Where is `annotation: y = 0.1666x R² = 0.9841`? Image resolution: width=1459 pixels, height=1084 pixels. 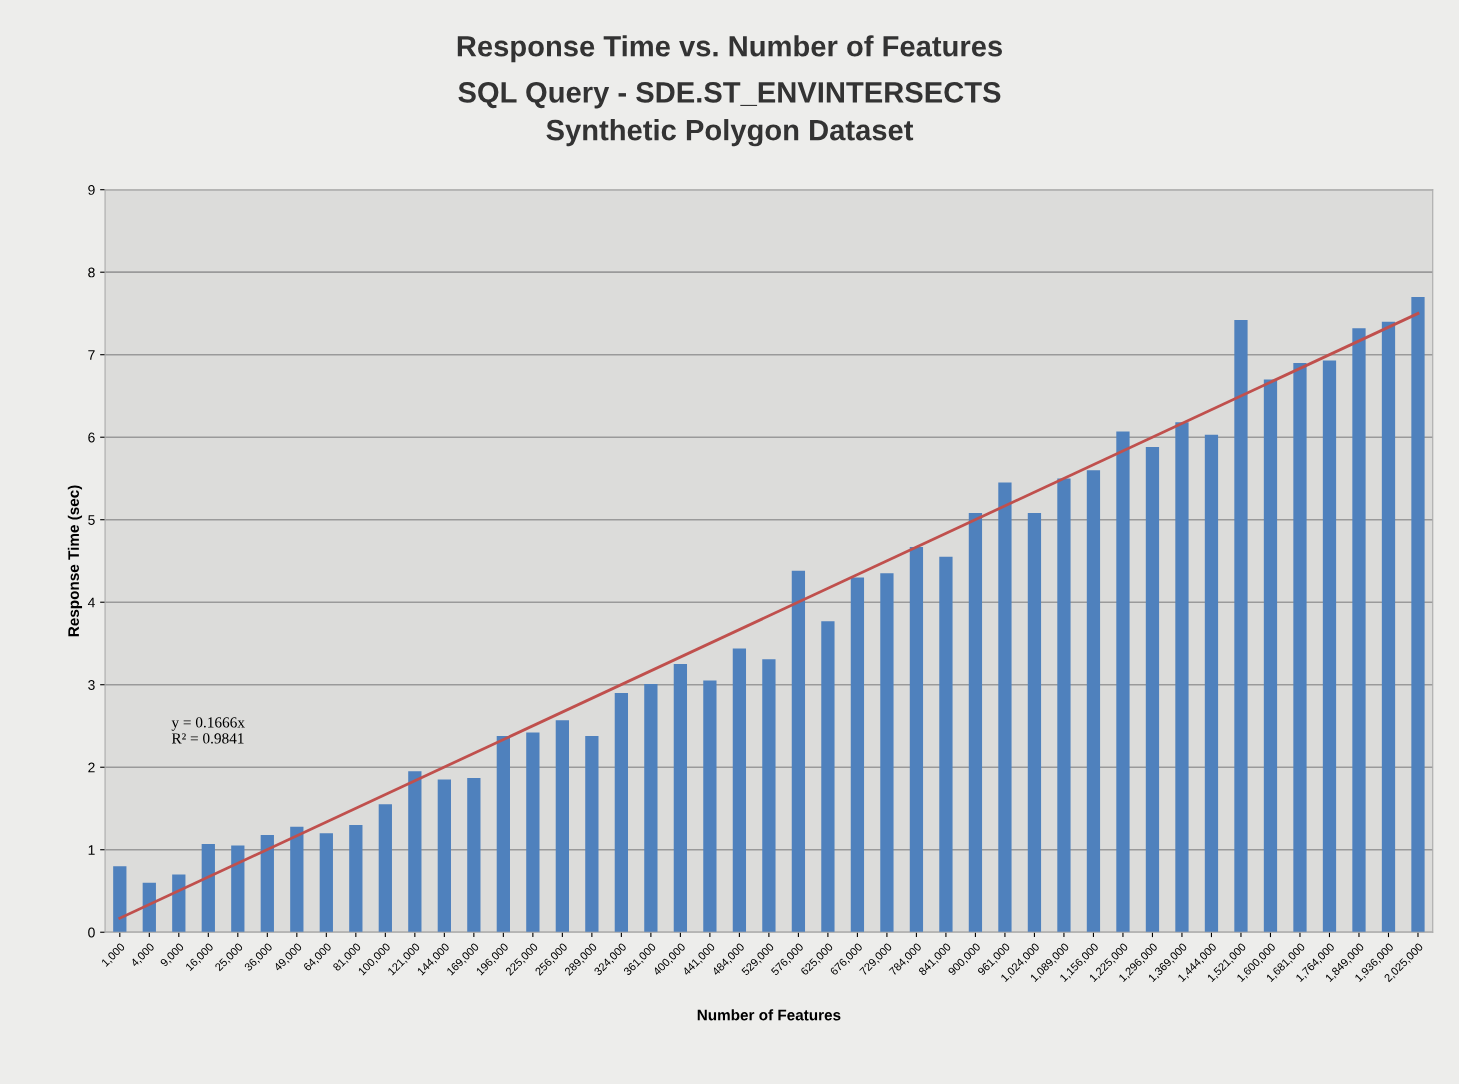
annotation: y = 0.1666x R² = 0.9841 is located at coordinates (208, 730).